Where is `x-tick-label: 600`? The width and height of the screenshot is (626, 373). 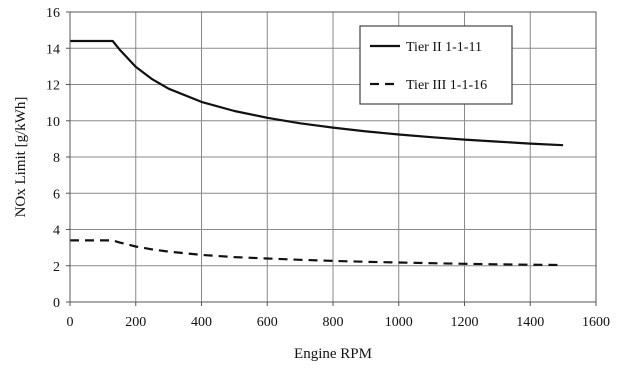
x-tick-label: 600 is located at coordinates (267, 322).